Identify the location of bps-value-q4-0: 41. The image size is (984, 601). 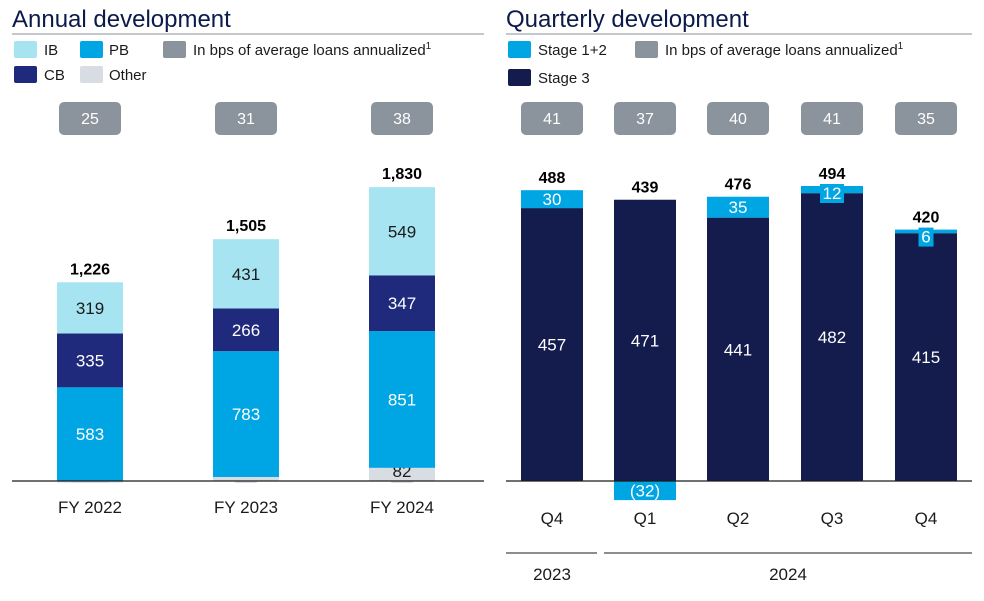
(552, 119).